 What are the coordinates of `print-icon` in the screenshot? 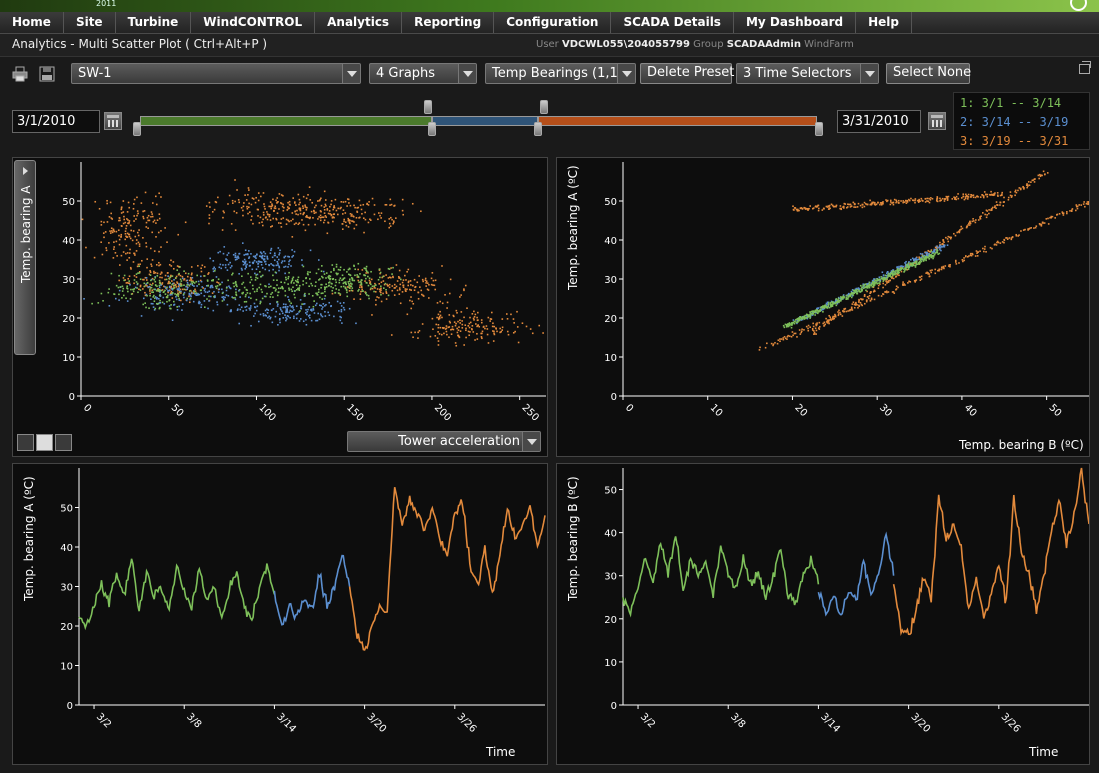 It's located at (20, 74).